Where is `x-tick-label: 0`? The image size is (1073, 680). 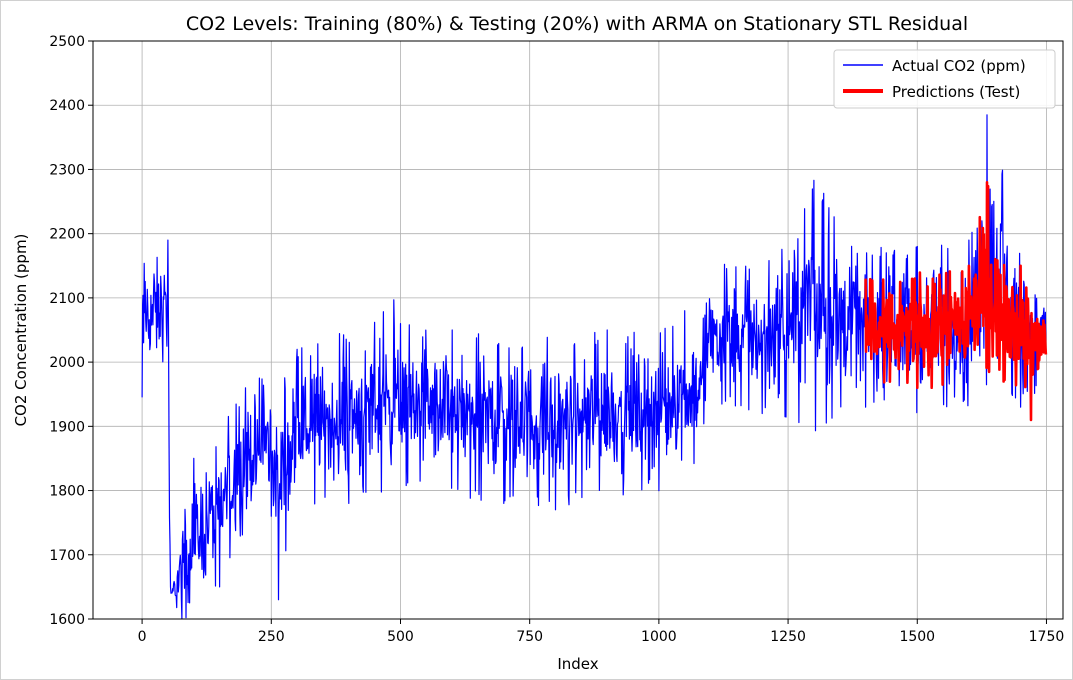
x-tick-label: 0 is located at coordinates (142, 637).